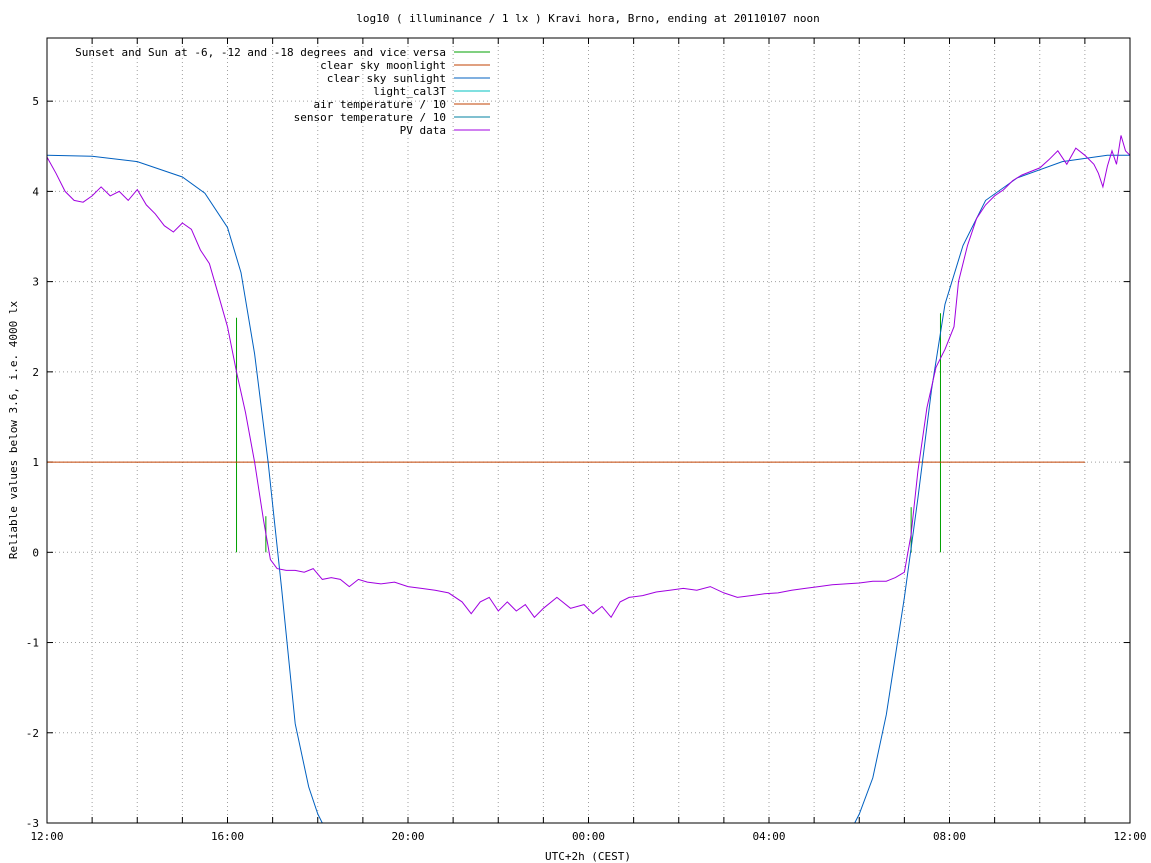 Image resolution: width=1151 pixels, height=863 pixels. Describe the element at coordinates (380, 104) in the screenshot. I see `legend-entry-label: air temperature / 10` at that location.